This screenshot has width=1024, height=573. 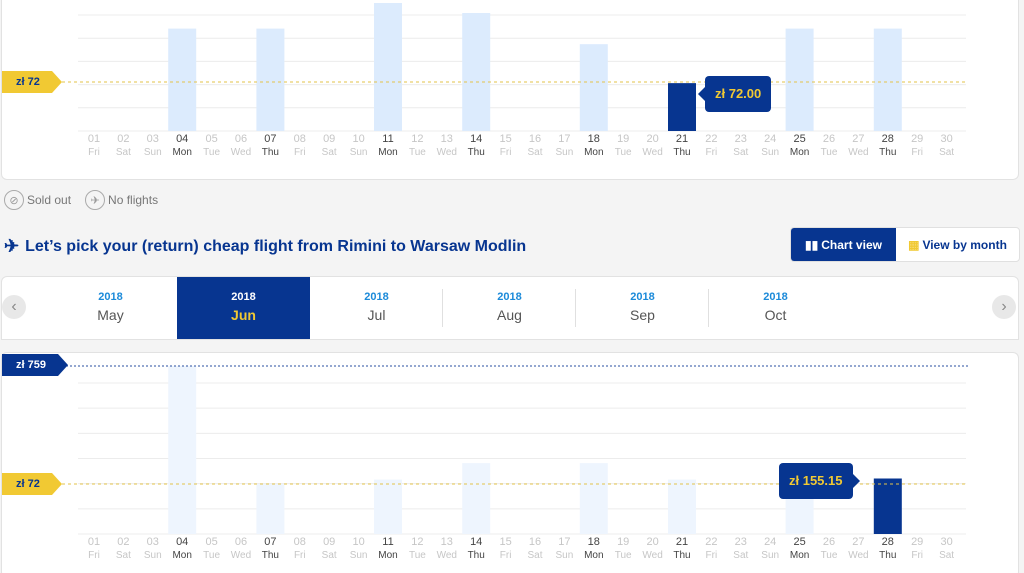 What do you see at coordinates (505, 549) in the screenshot?
I see `day-label: 15 Fri` at bounding box center [505, 549].